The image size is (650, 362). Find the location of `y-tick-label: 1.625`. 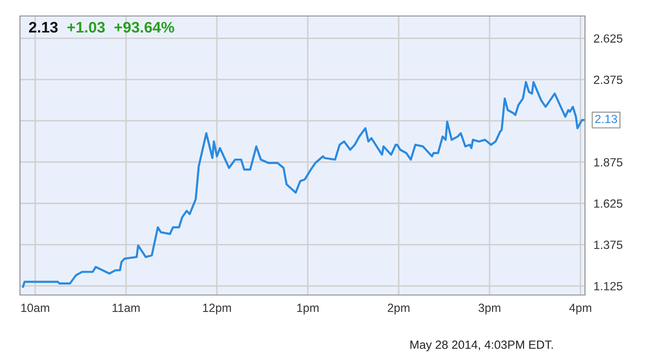

y-tick-label: 1.625 is located at coordinates (608, 203).